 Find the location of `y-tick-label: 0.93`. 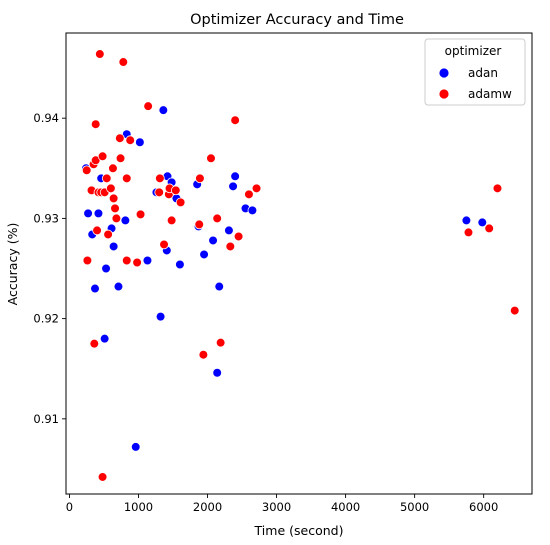

y-tick-label: 0.93 is located at coordinates (46, 218).